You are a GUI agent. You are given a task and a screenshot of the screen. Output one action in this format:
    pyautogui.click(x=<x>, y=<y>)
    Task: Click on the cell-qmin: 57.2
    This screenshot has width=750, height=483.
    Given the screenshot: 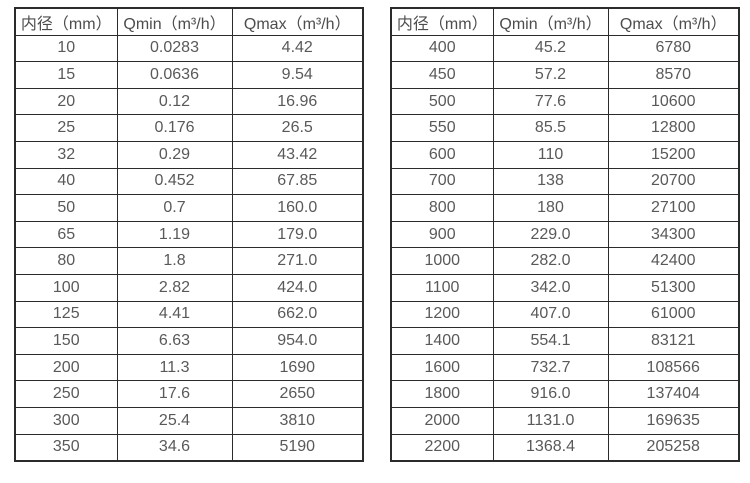 What is the action you would take?
    pyautogui.click(x=550, y=75)
    